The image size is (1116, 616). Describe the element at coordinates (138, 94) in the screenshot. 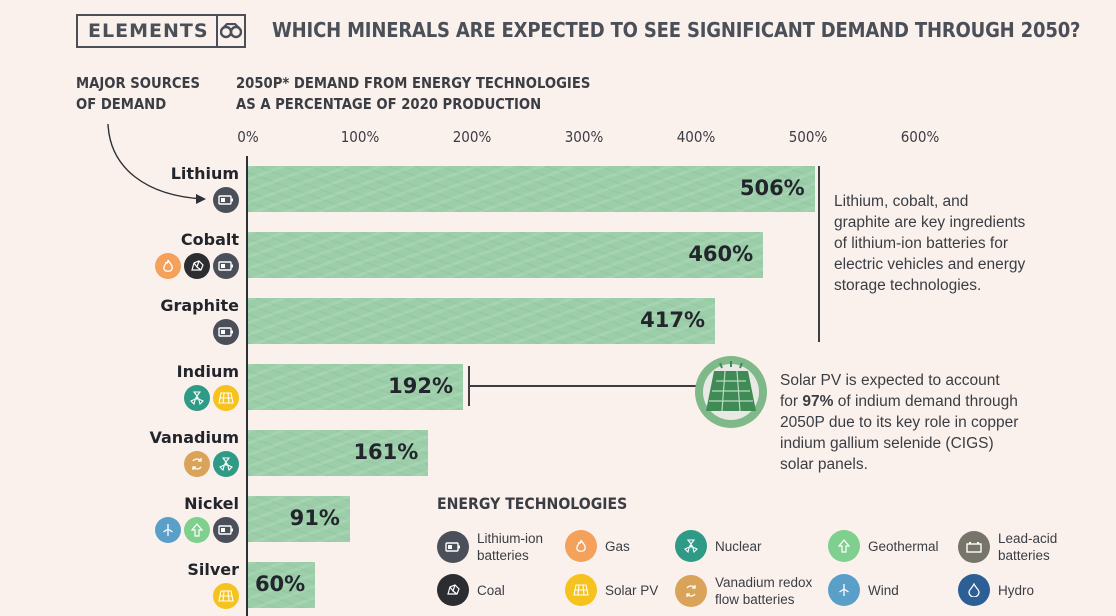

I see `sources-label: MAJOR SOURCES OF DEMAND` at that location.